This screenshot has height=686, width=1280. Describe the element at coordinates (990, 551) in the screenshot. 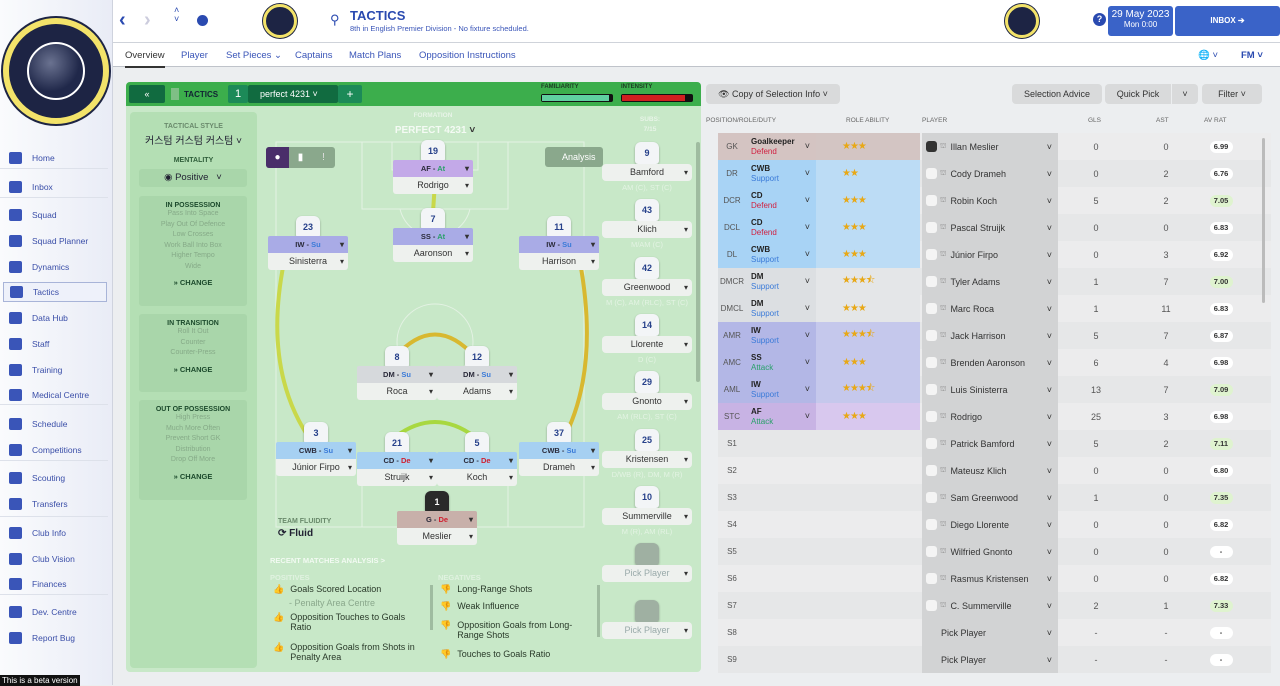

I see `player-select: ⛫ Wilfried Gnonto ˅` at that location.